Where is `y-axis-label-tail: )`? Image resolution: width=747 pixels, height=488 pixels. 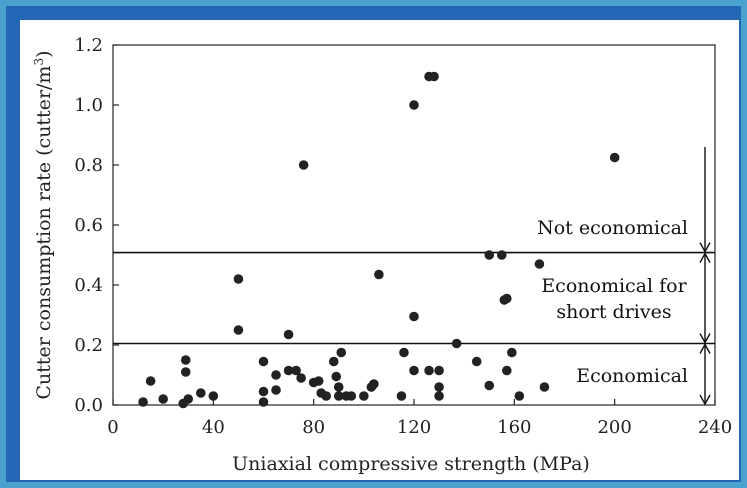
y-axis-label-tail: ) is located at coordinates (44, 53).